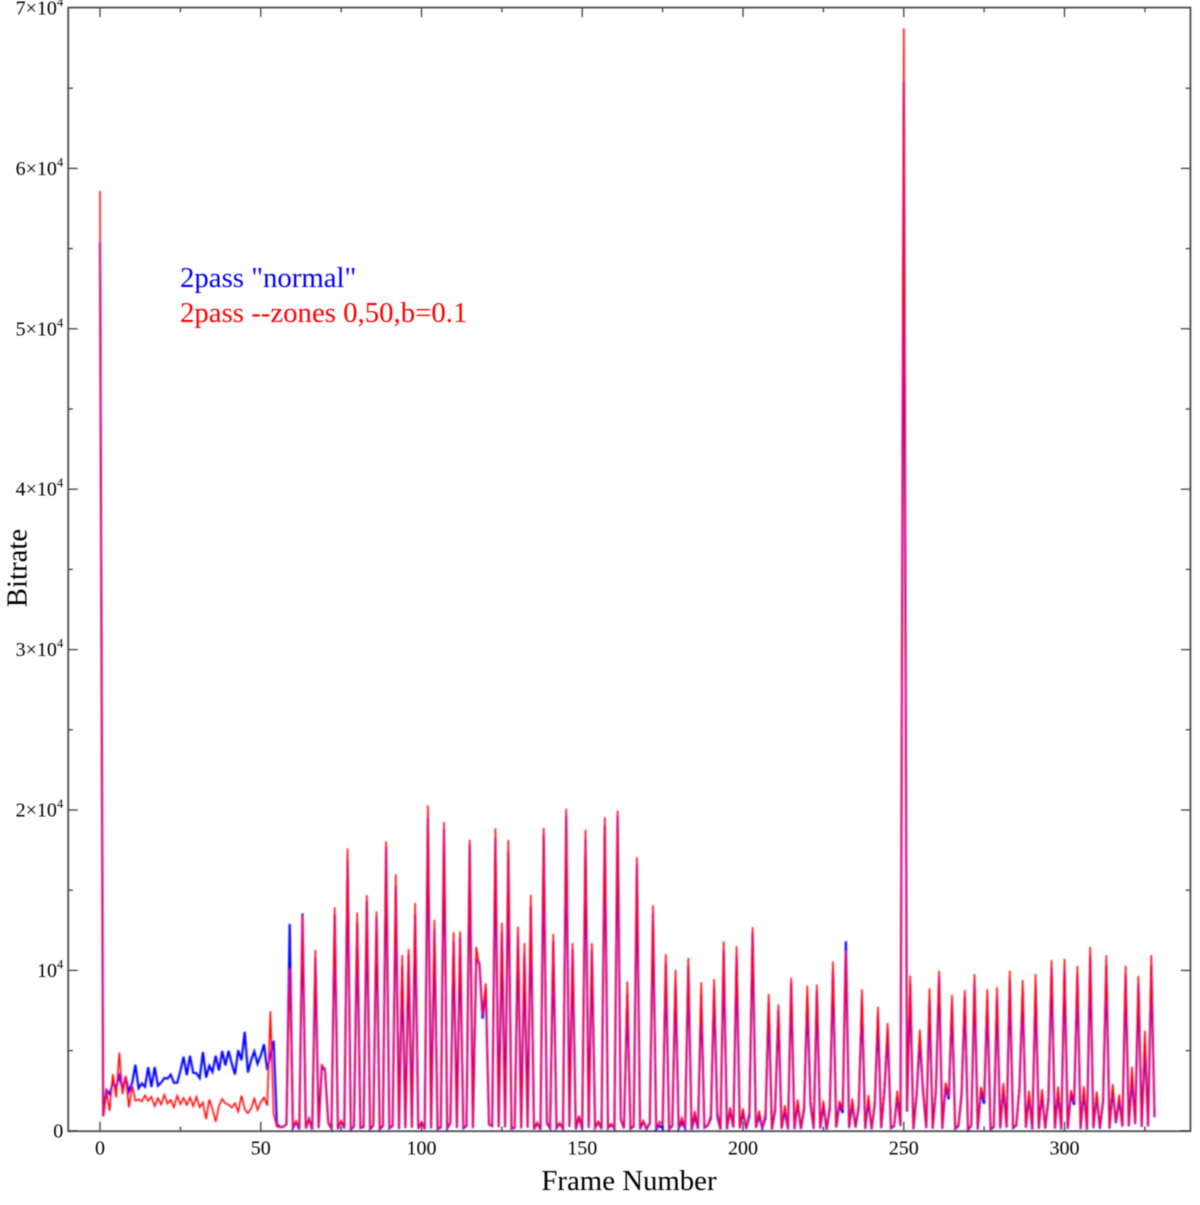  Describe the element at coordinates (40, 10) in the screenshot. I see `svg-text: 7×104` at that location.